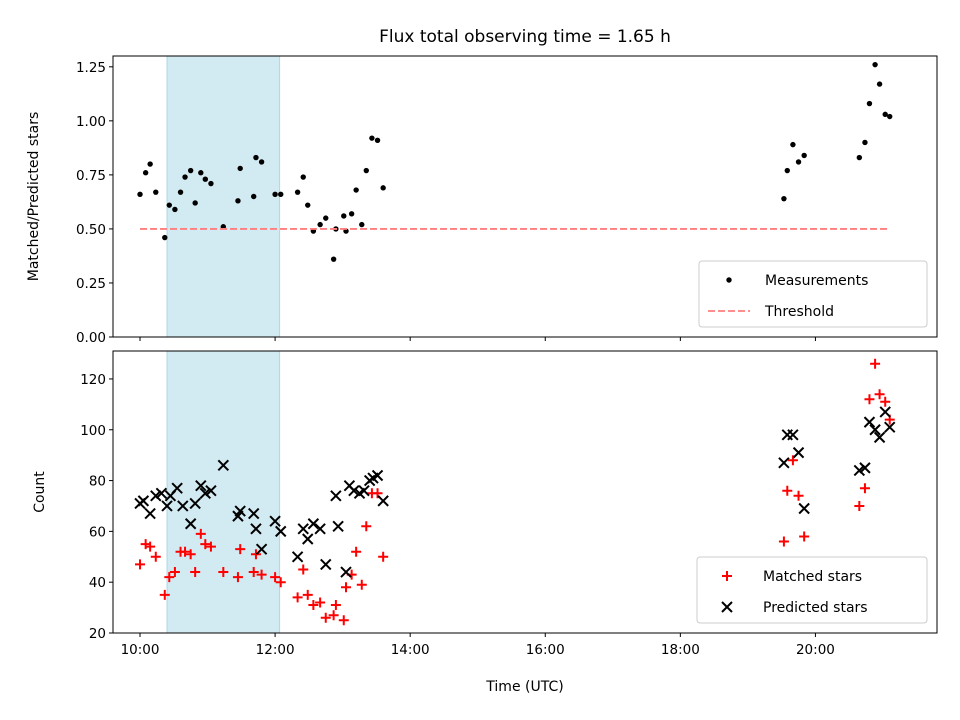 This screenshot has width=960, height=720. What do you see at coordinates (91, 338) in the screenshot?
I see `panel1-y-tick-label: 0.00` at bounding box center [91, 338].